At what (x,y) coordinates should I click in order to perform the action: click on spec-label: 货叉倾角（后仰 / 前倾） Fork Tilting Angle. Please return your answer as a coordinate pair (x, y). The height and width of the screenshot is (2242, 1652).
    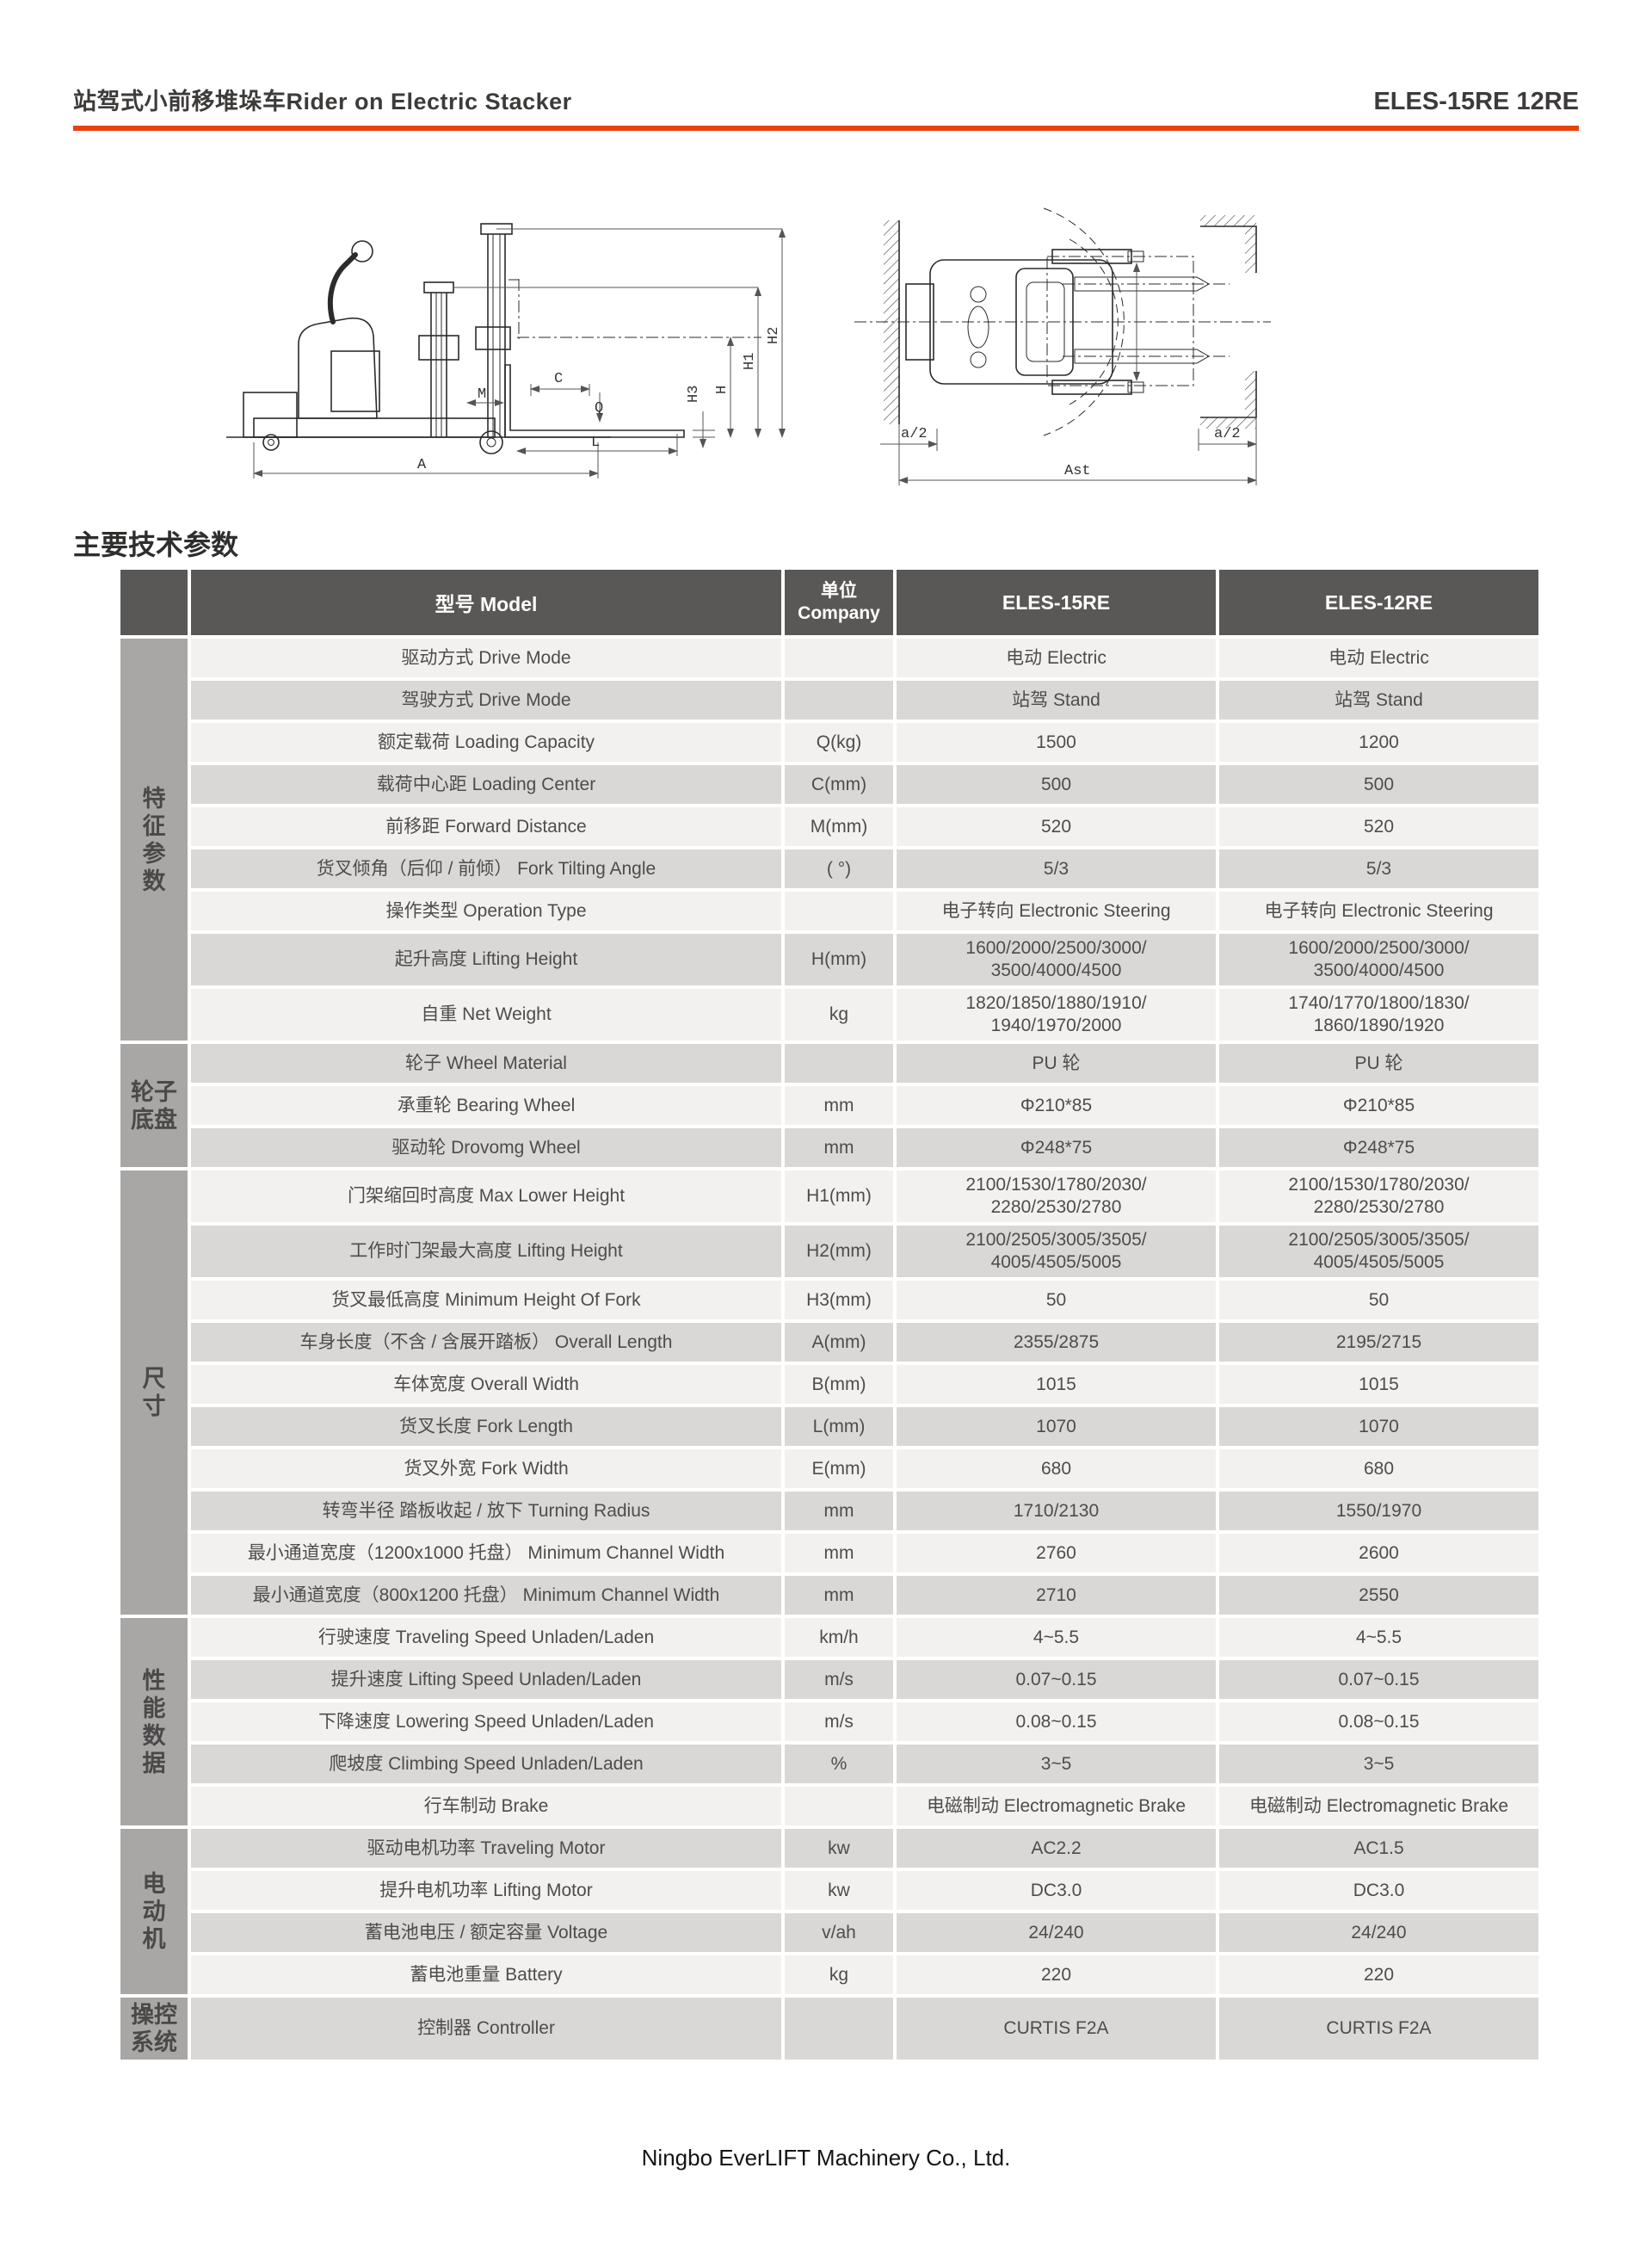
    Looking at the image, I should click on (486, 869).